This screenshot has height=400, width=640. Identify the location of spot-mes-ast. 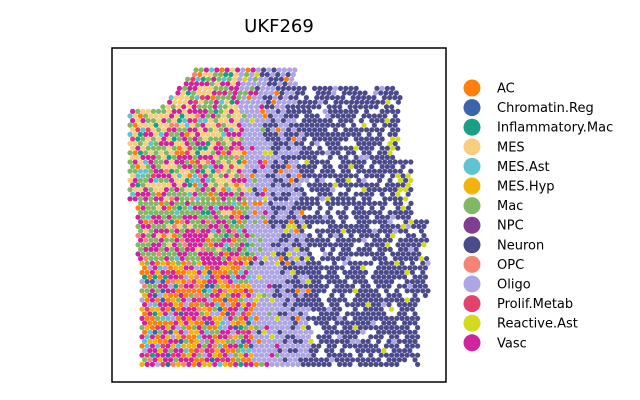
(179, 176).